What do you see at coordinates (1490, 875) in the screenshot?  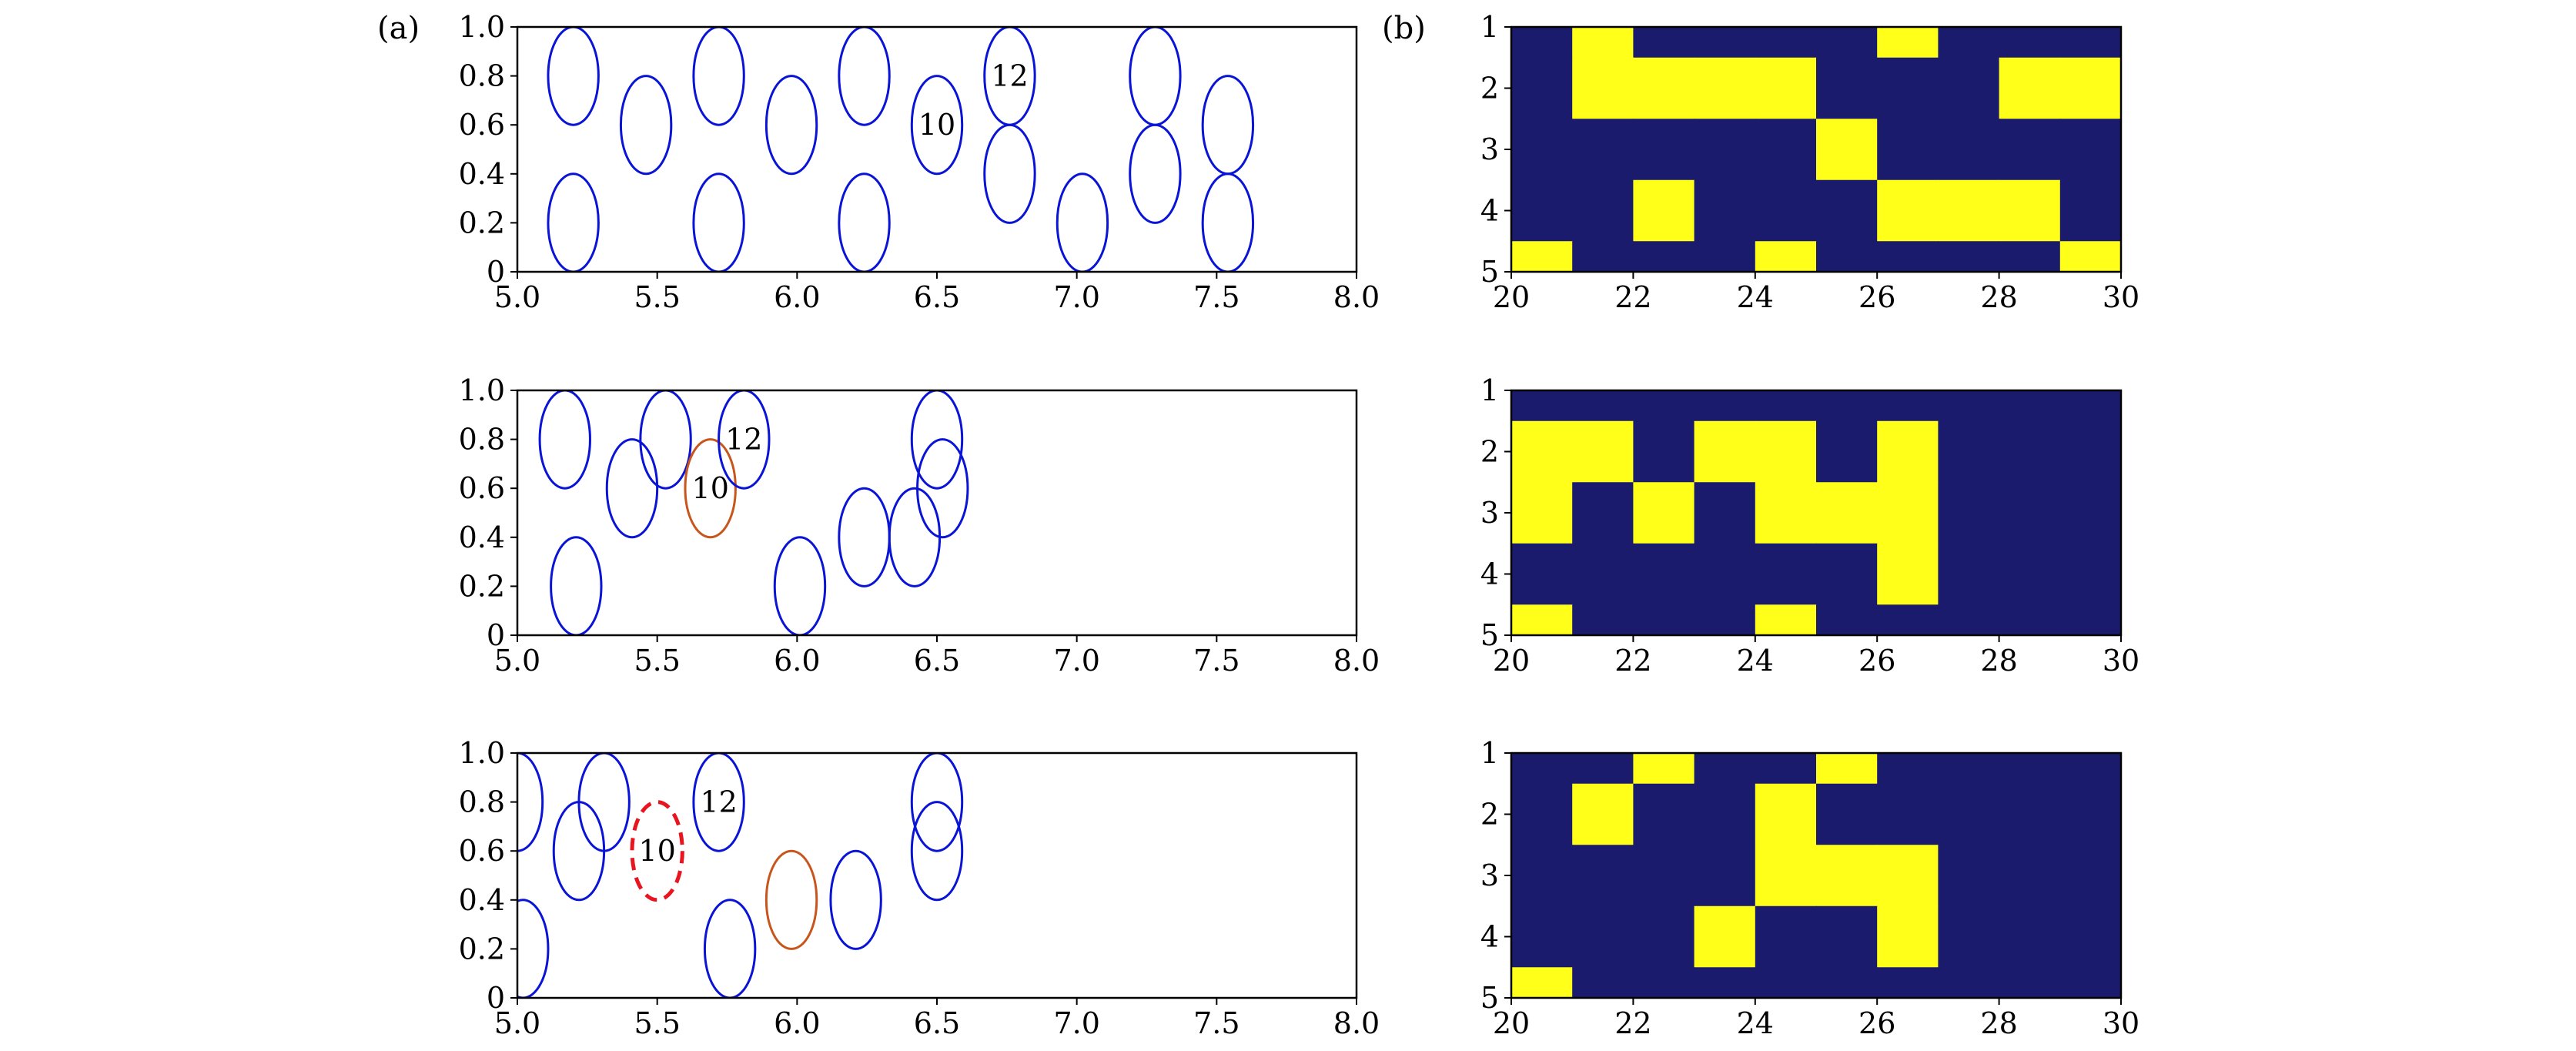 I see `y-tick-label: 3` at bounding box center [1490, 875].